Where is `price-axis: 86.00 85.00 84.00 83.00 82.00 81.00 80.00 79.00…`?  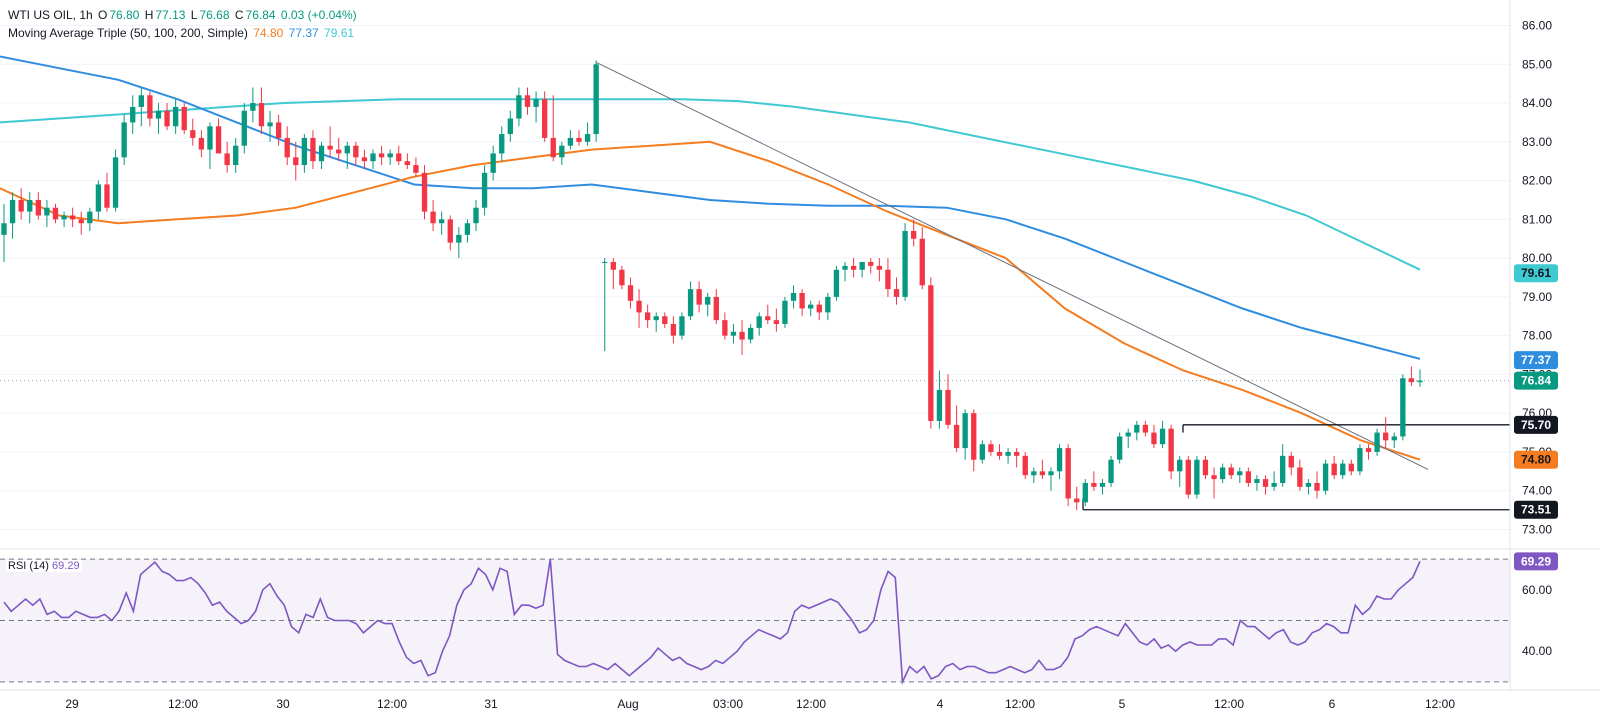 price-axis: 86.00 85.00 84.00 83.00 82.00 81.00 80.00 79.00… is located at coordinates (1537, 278).